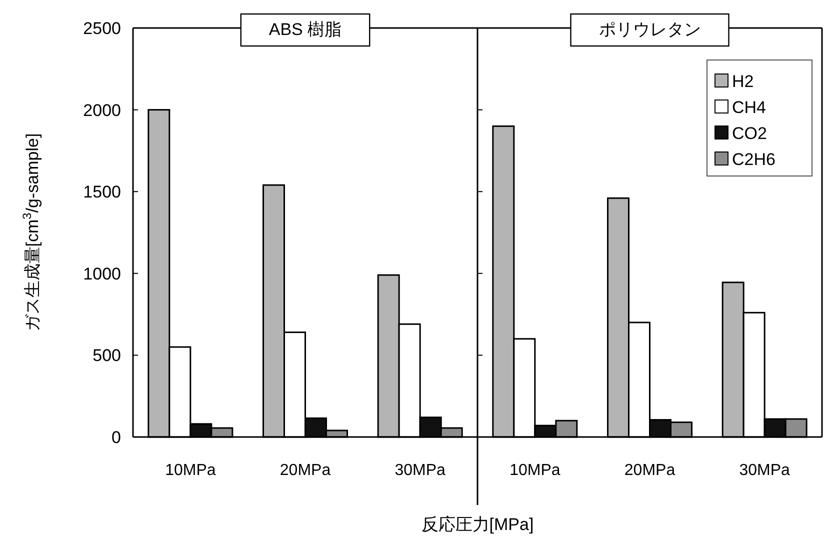  Describe the element at coordinates (102, 110) in the screenshot. I see `y-tick-label: 2000` at that location.